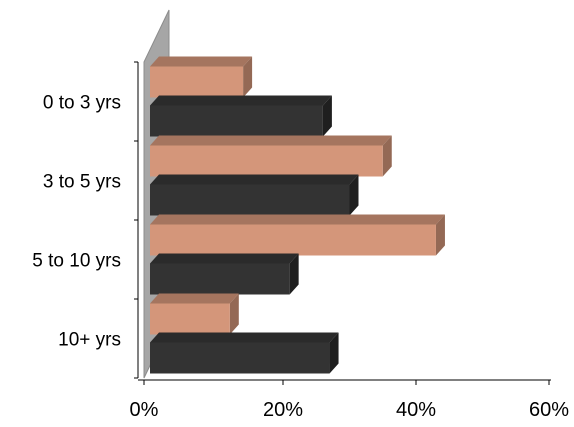  Describe the element at coordinates (76, 261) in the screenshot. I see `category-label: 5 to 10 yrs` at that location.